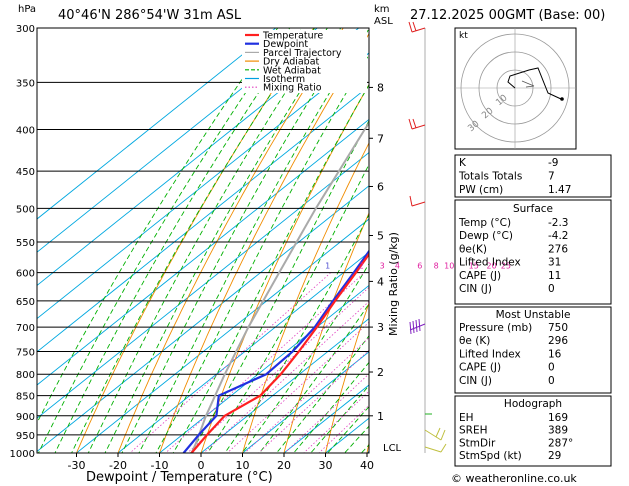  What do you see at coordinates (383, 21) in the screenshot?
I see `height-unit-bottom: ASL` at bounding box center [383, 21].